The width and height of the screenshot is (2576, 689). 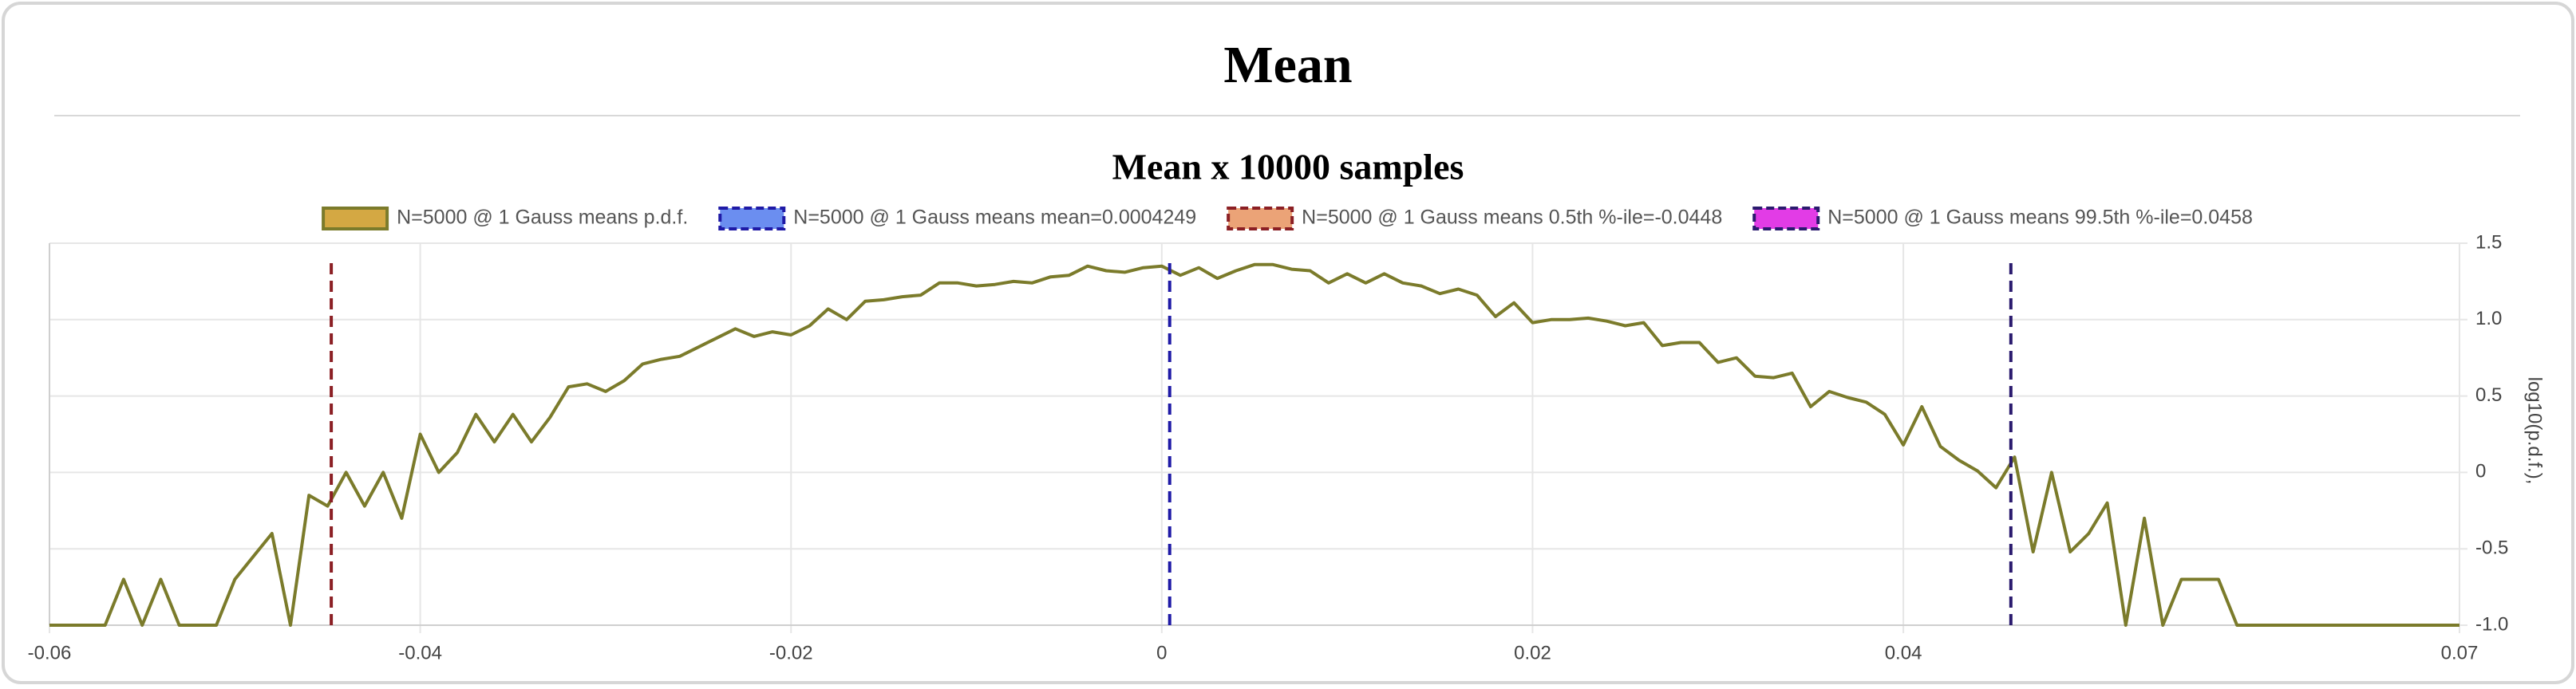 I want to click on y-tick-label: 0.5, so click(x=2488, y=395).